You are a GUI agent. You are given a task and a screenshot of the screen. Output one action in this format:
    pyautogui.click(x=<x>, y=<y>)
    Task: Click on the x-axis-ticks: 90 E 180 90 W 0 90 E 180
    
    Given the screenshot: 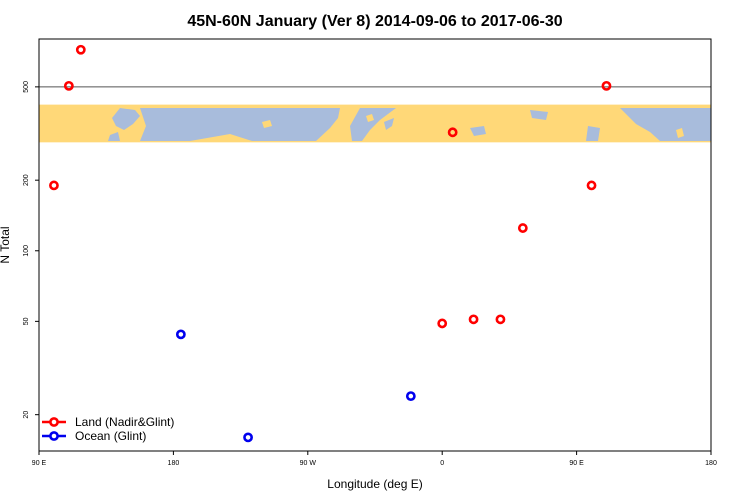 What is the action you would take?
    pyautogui.click(x=374, y=459)
    